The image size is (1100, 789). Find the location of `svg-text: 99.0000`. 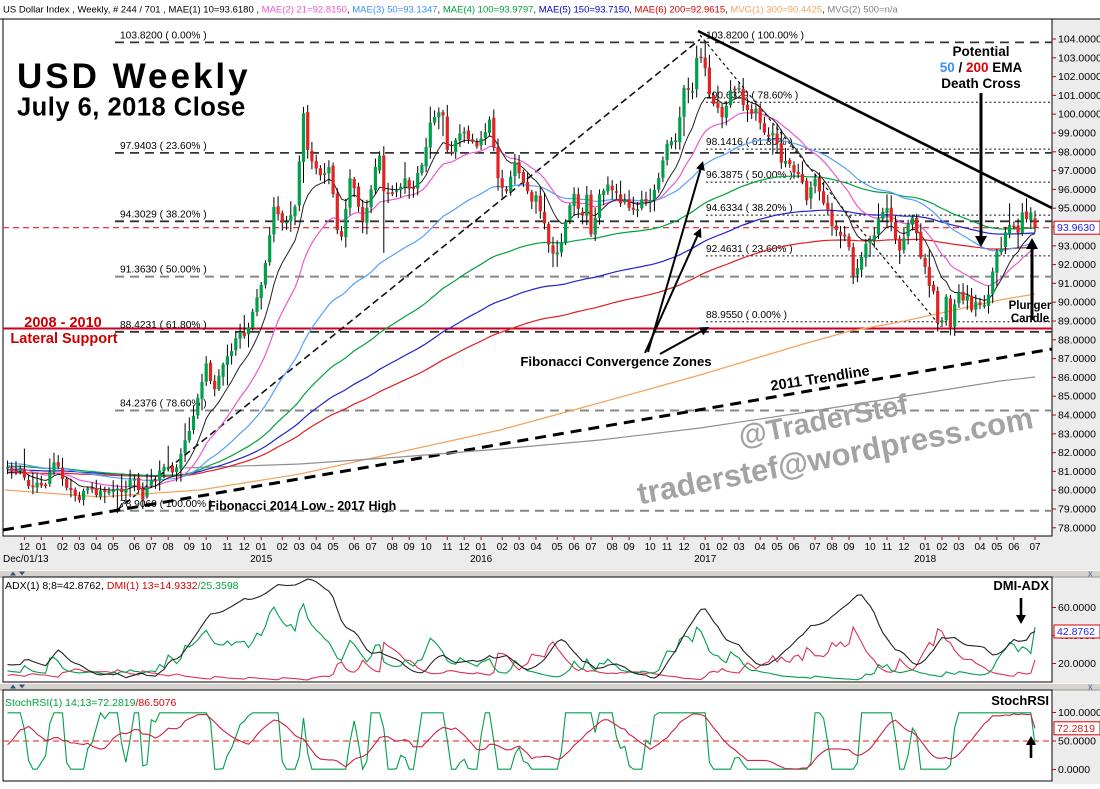

svg-text: 99.0000 is located at coordinates (1077, 134).